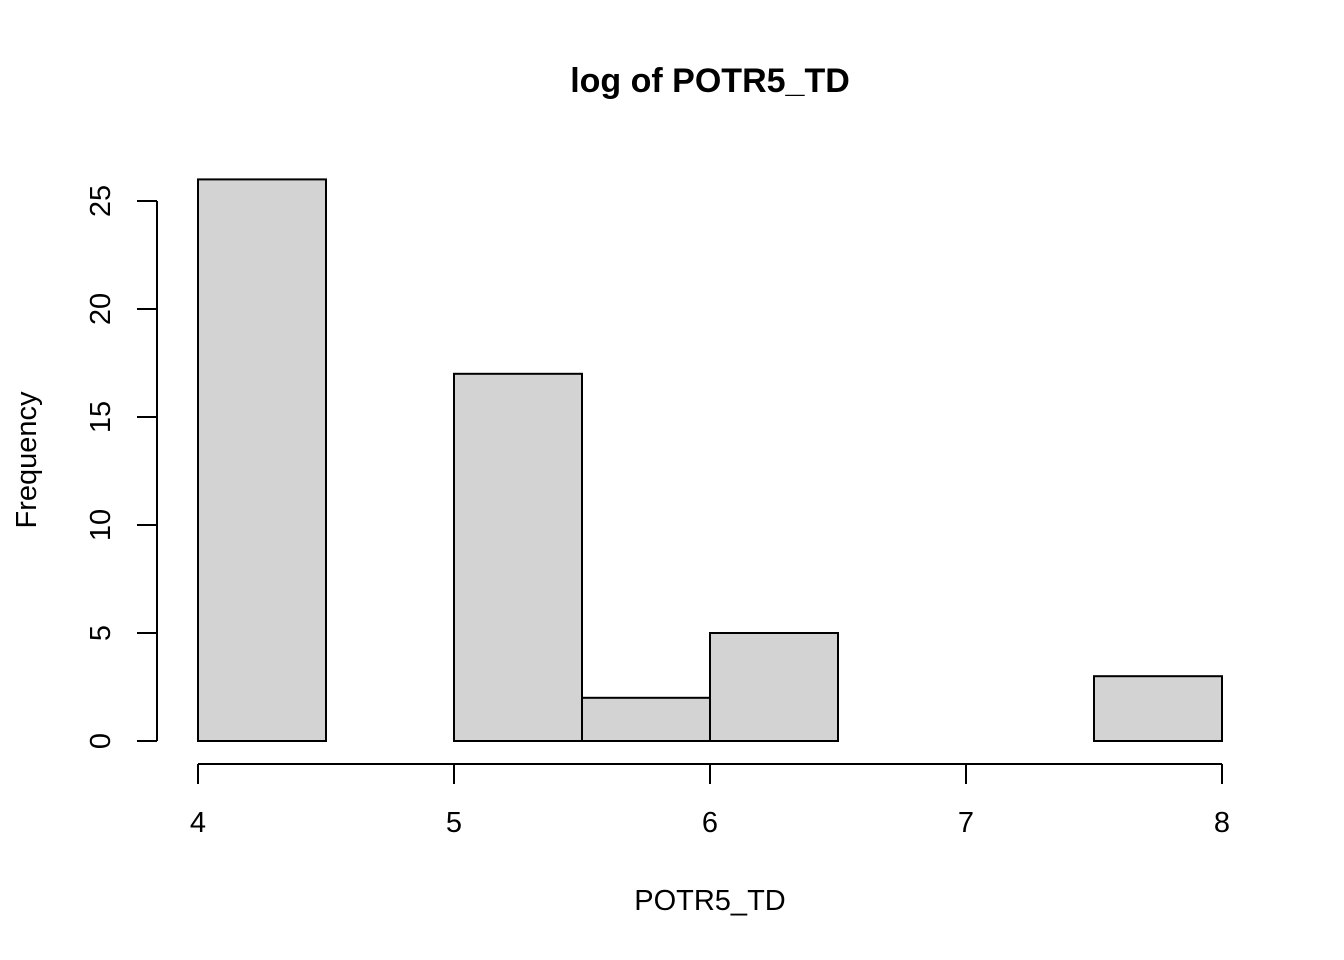 This screenshot has height=960, width=1344. I want to click on y-tick-label-2: 10, so click(101, 525).